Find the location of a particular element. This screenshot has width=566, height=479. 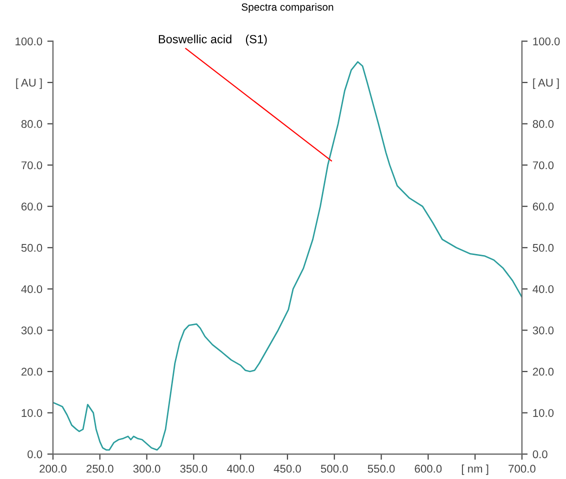

y-tick-label: 50.0 is located at coordinates (31, 248).